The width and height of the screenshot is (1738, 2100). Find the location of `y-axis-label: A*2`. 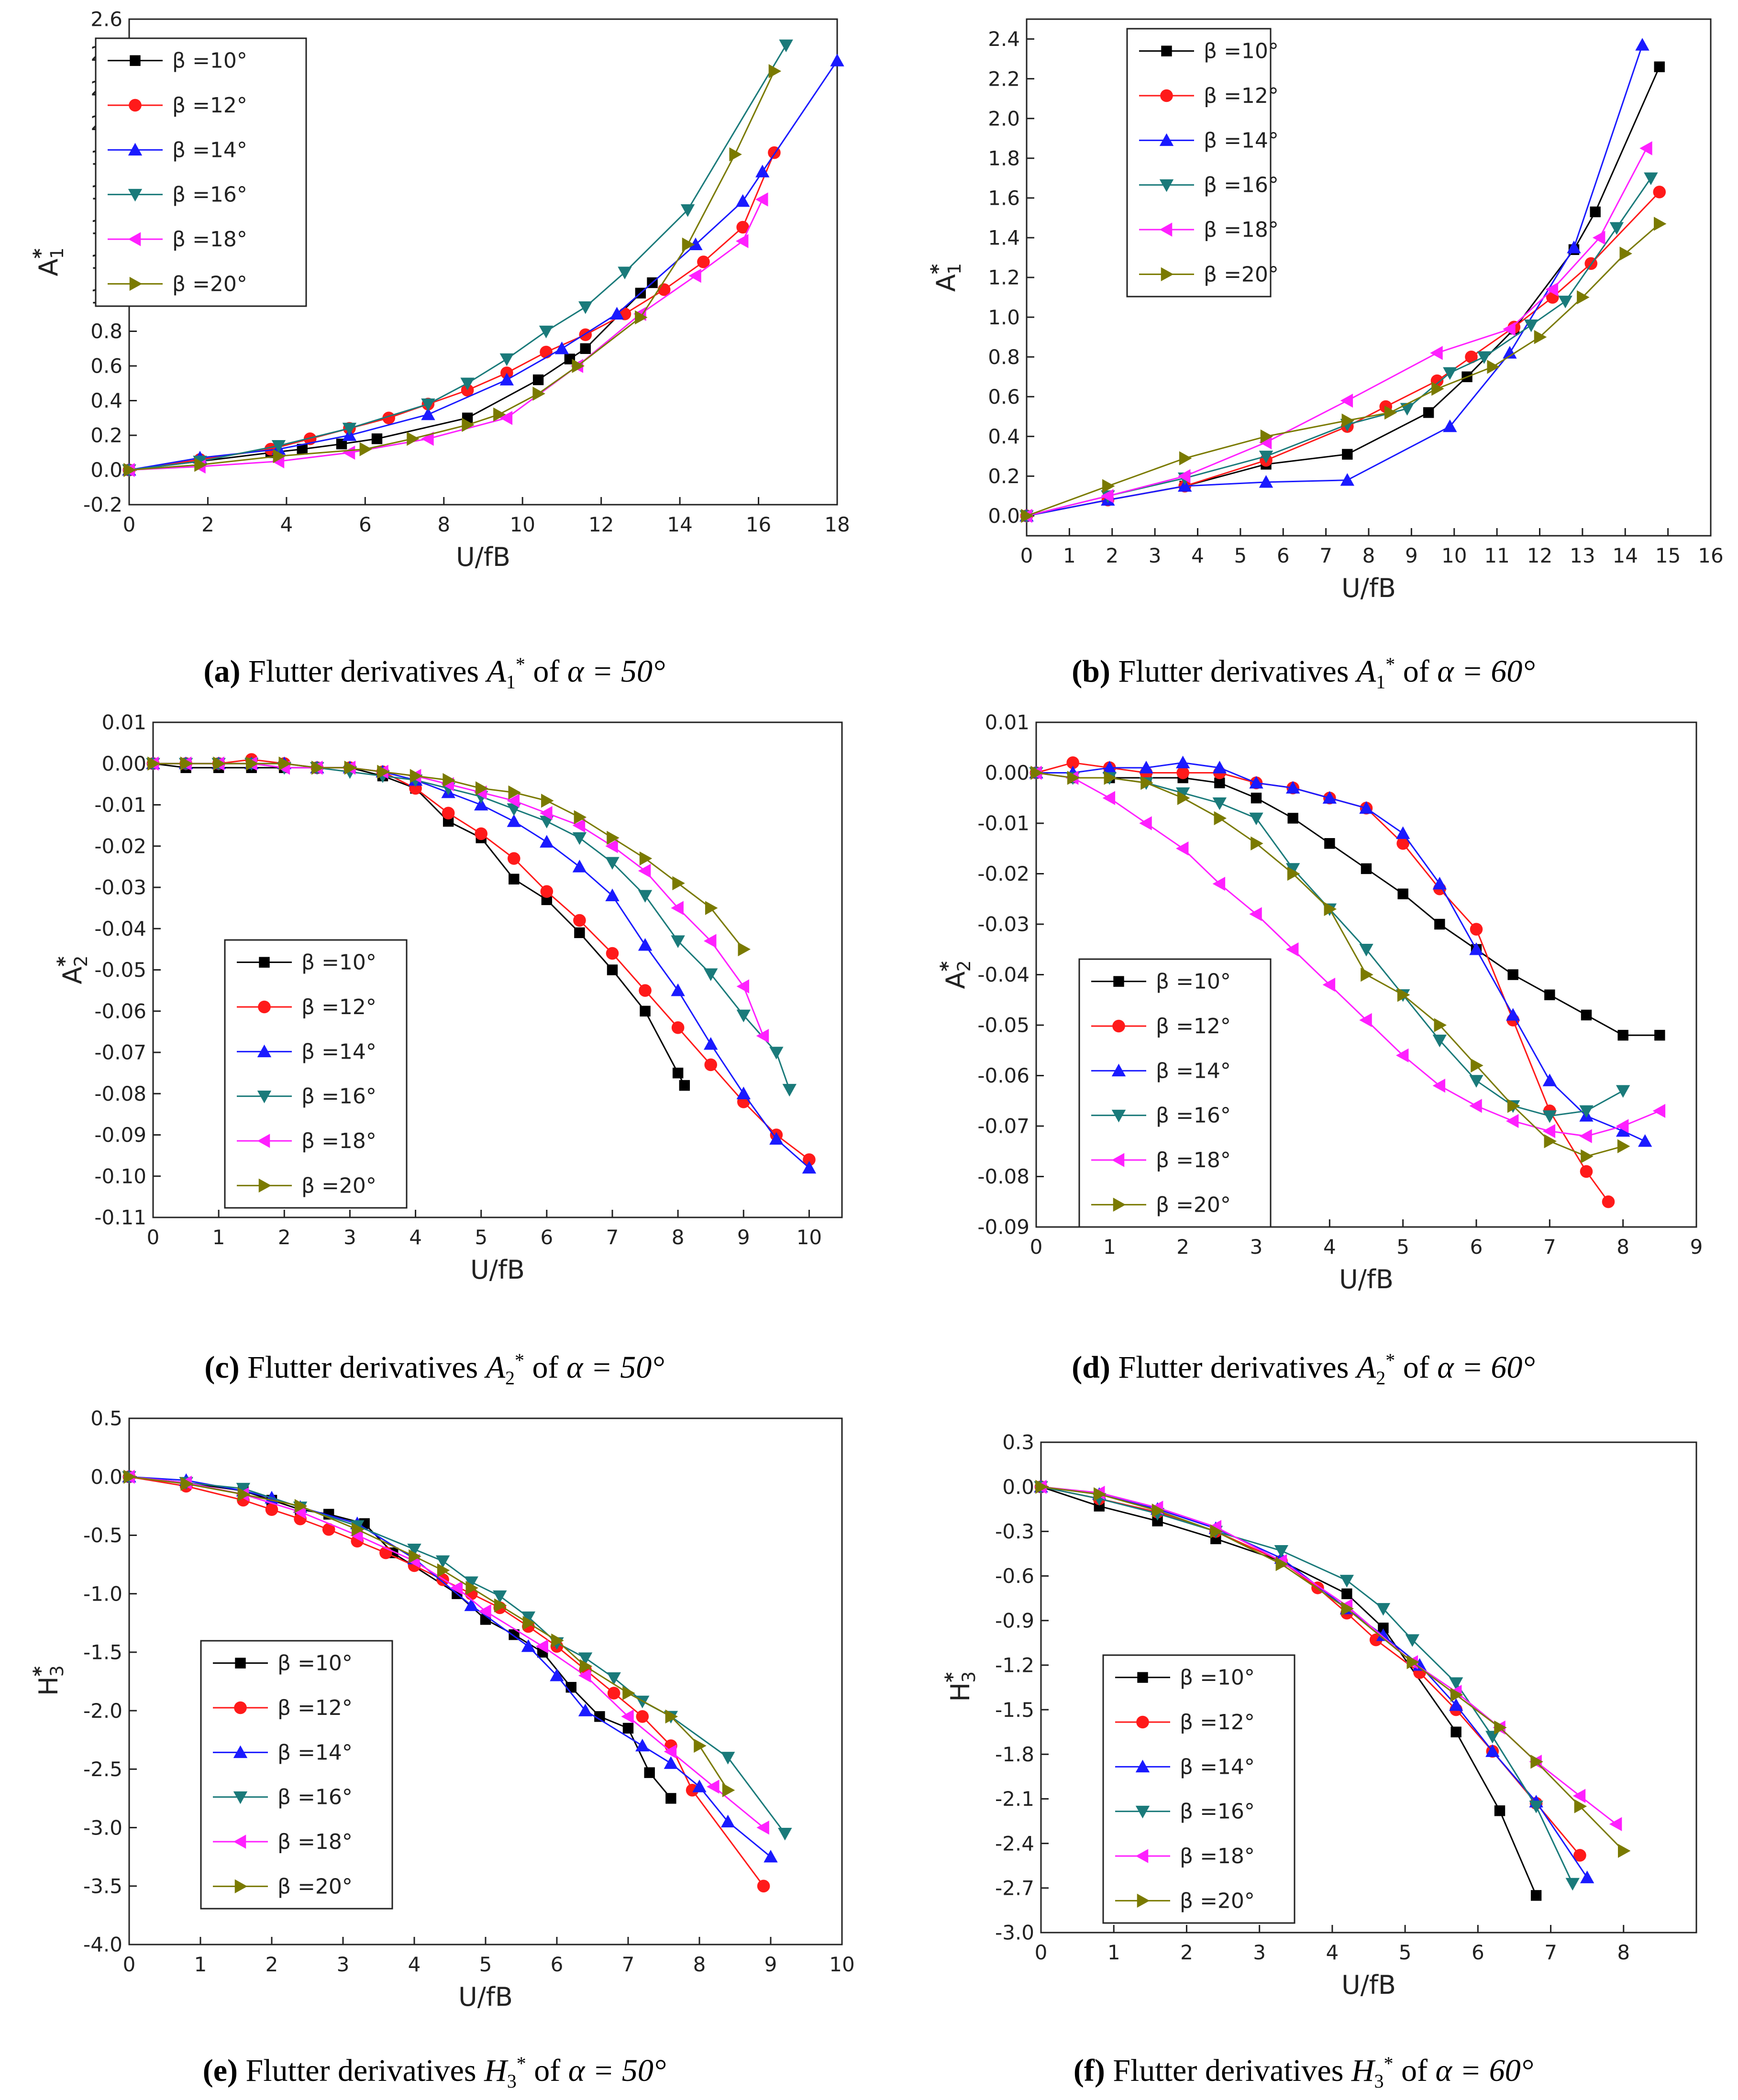

y-axis-label: A*2 is located at coordinates (955, 975).